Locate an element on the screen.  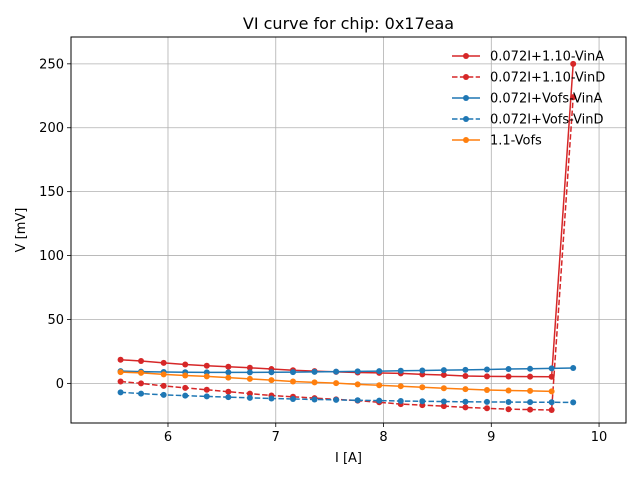
legend-item: 1.1-Vofs is located at coordinates (497, 141).